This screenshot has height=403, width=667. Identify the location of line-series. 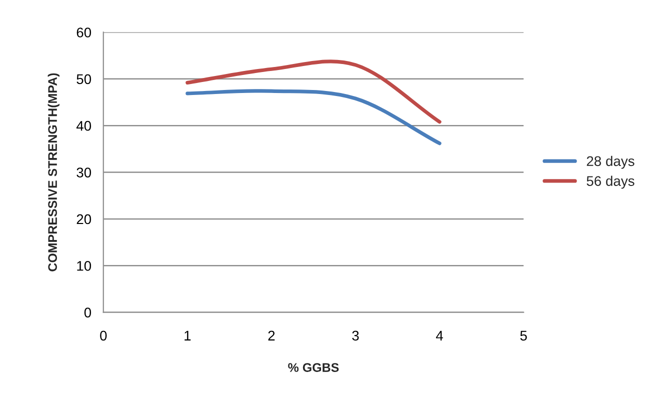
(314, 117).